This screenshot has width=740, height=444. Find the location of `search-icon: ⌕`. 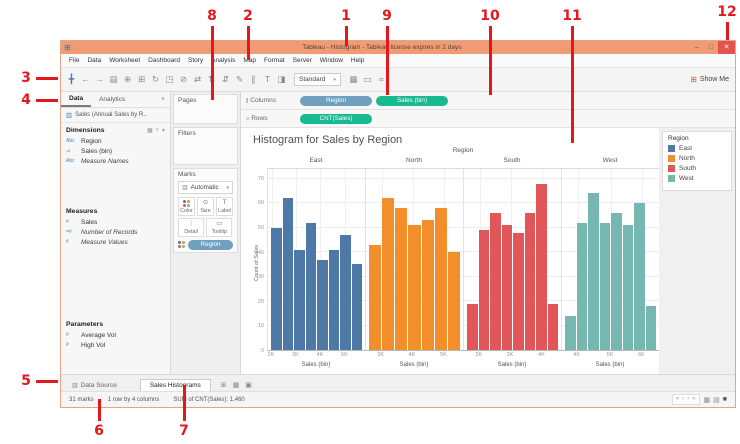

search-icon: ⌕ is located at coordinates (157, 130).